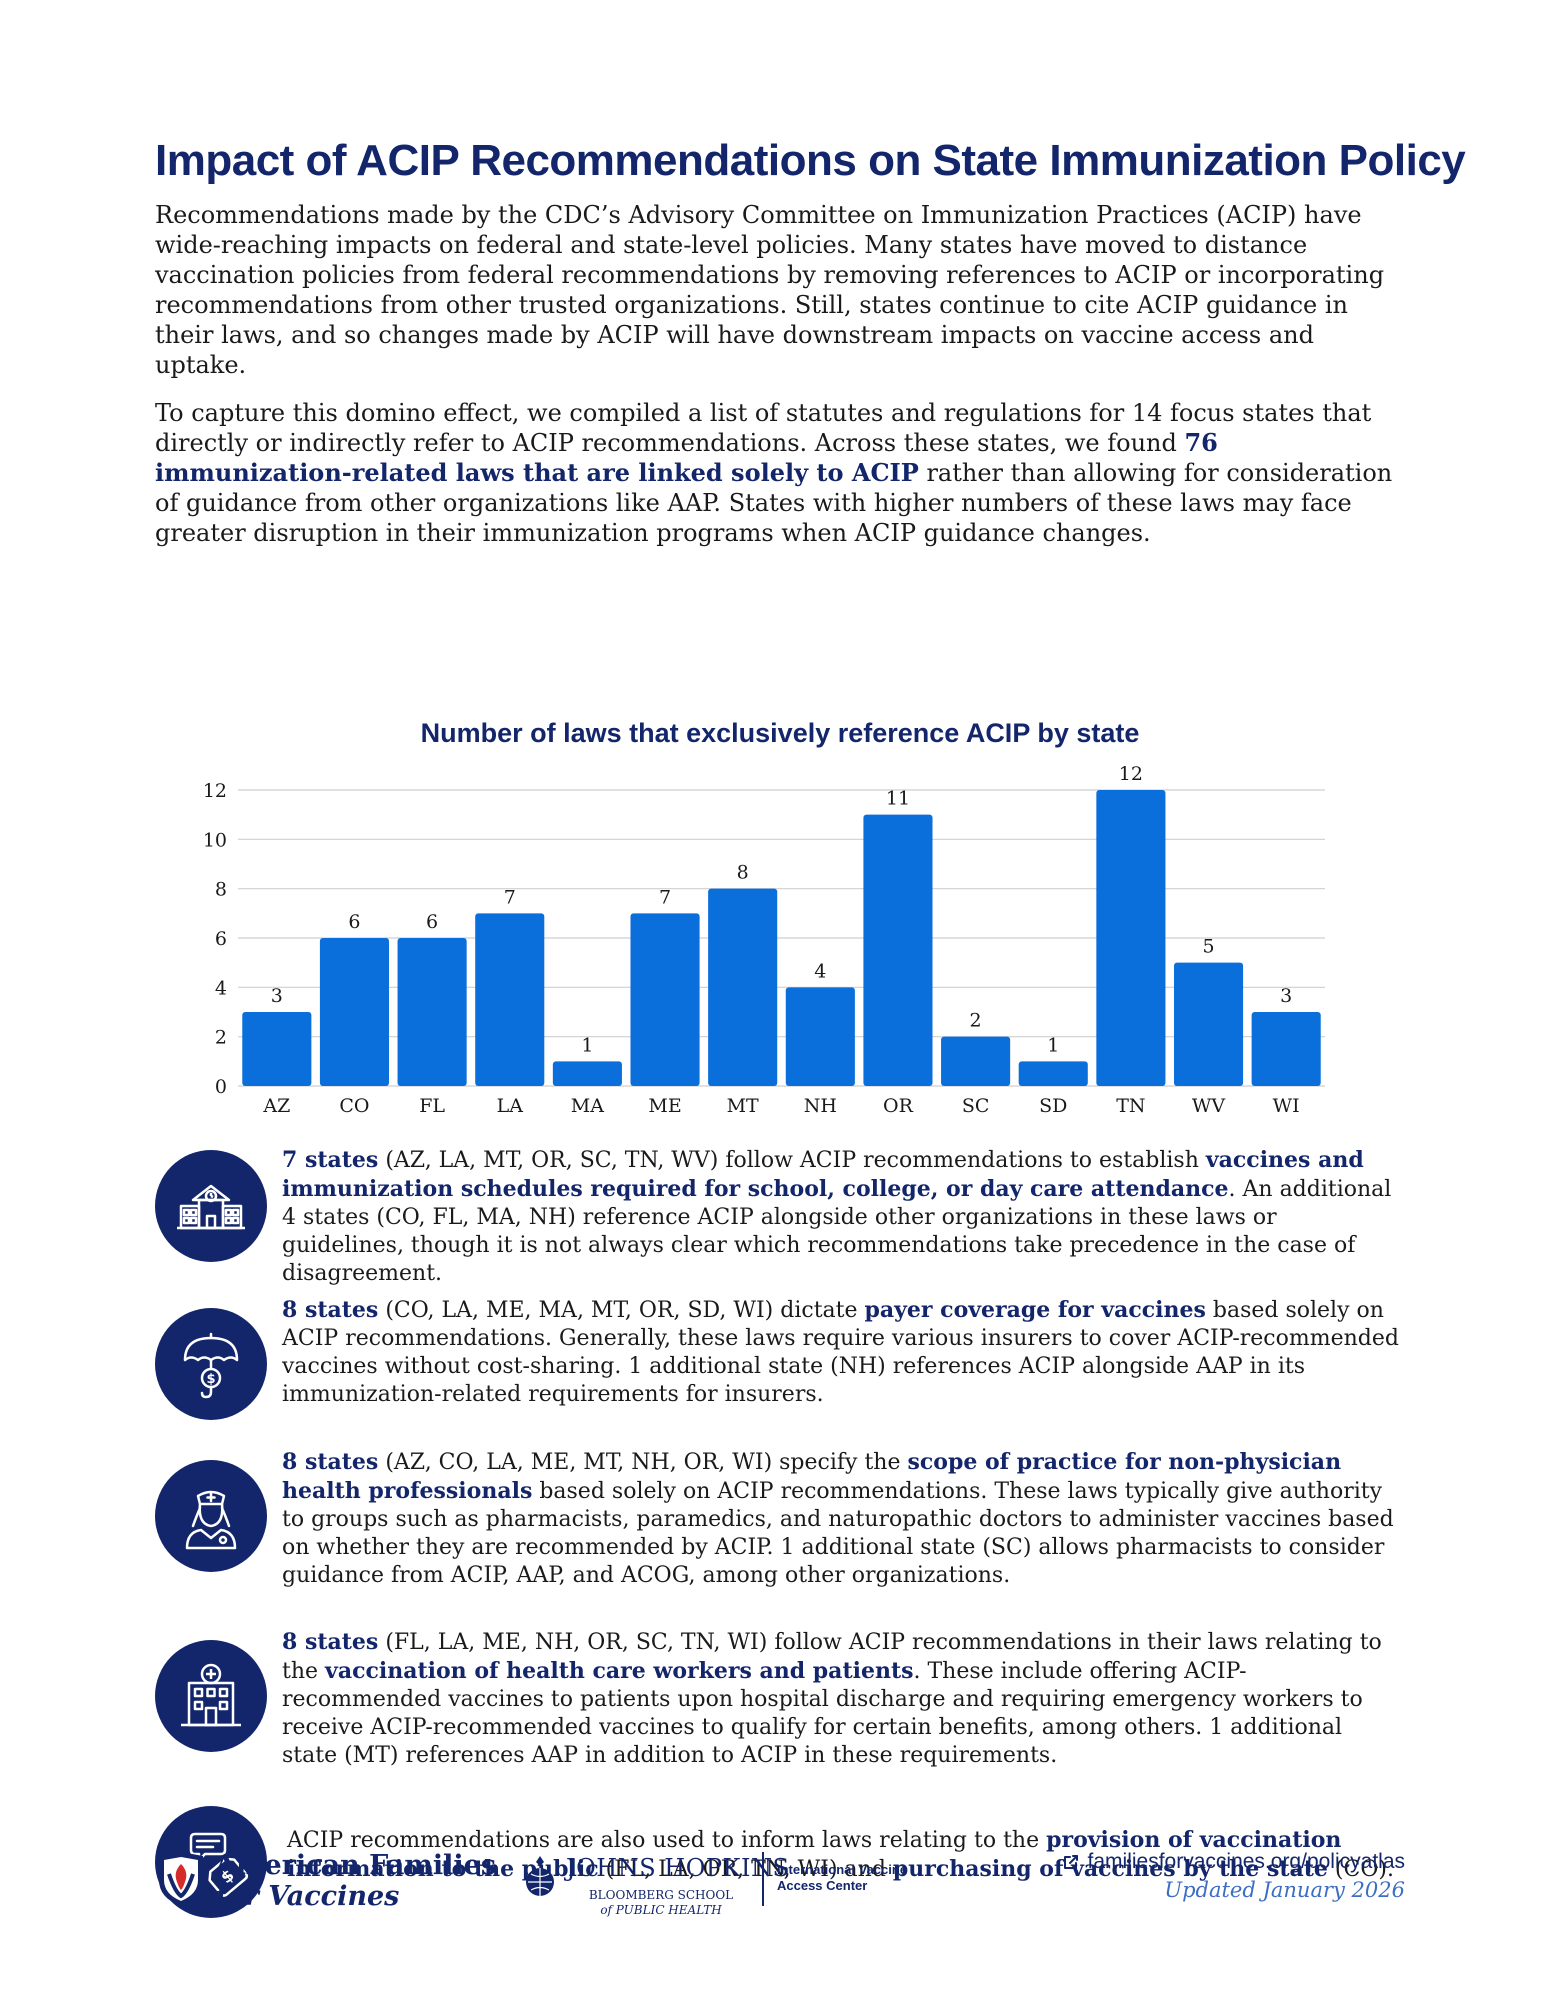  Describe the element at coordinates (743, 987) in the screenshot. I see `bar-mt` at that location.